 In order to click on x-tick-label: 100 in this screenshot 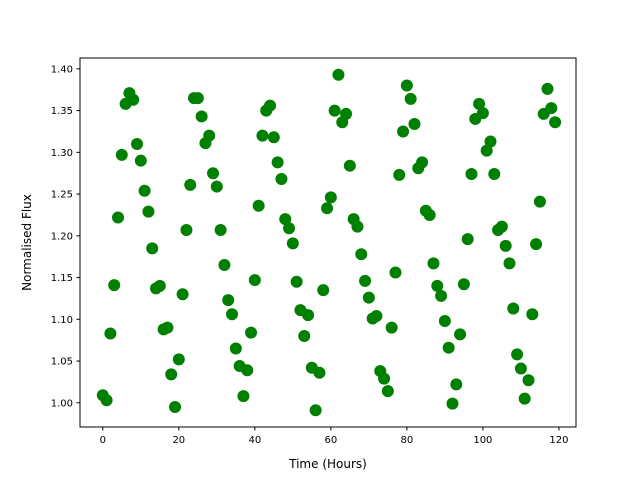, I will do `click(482, 440)`.